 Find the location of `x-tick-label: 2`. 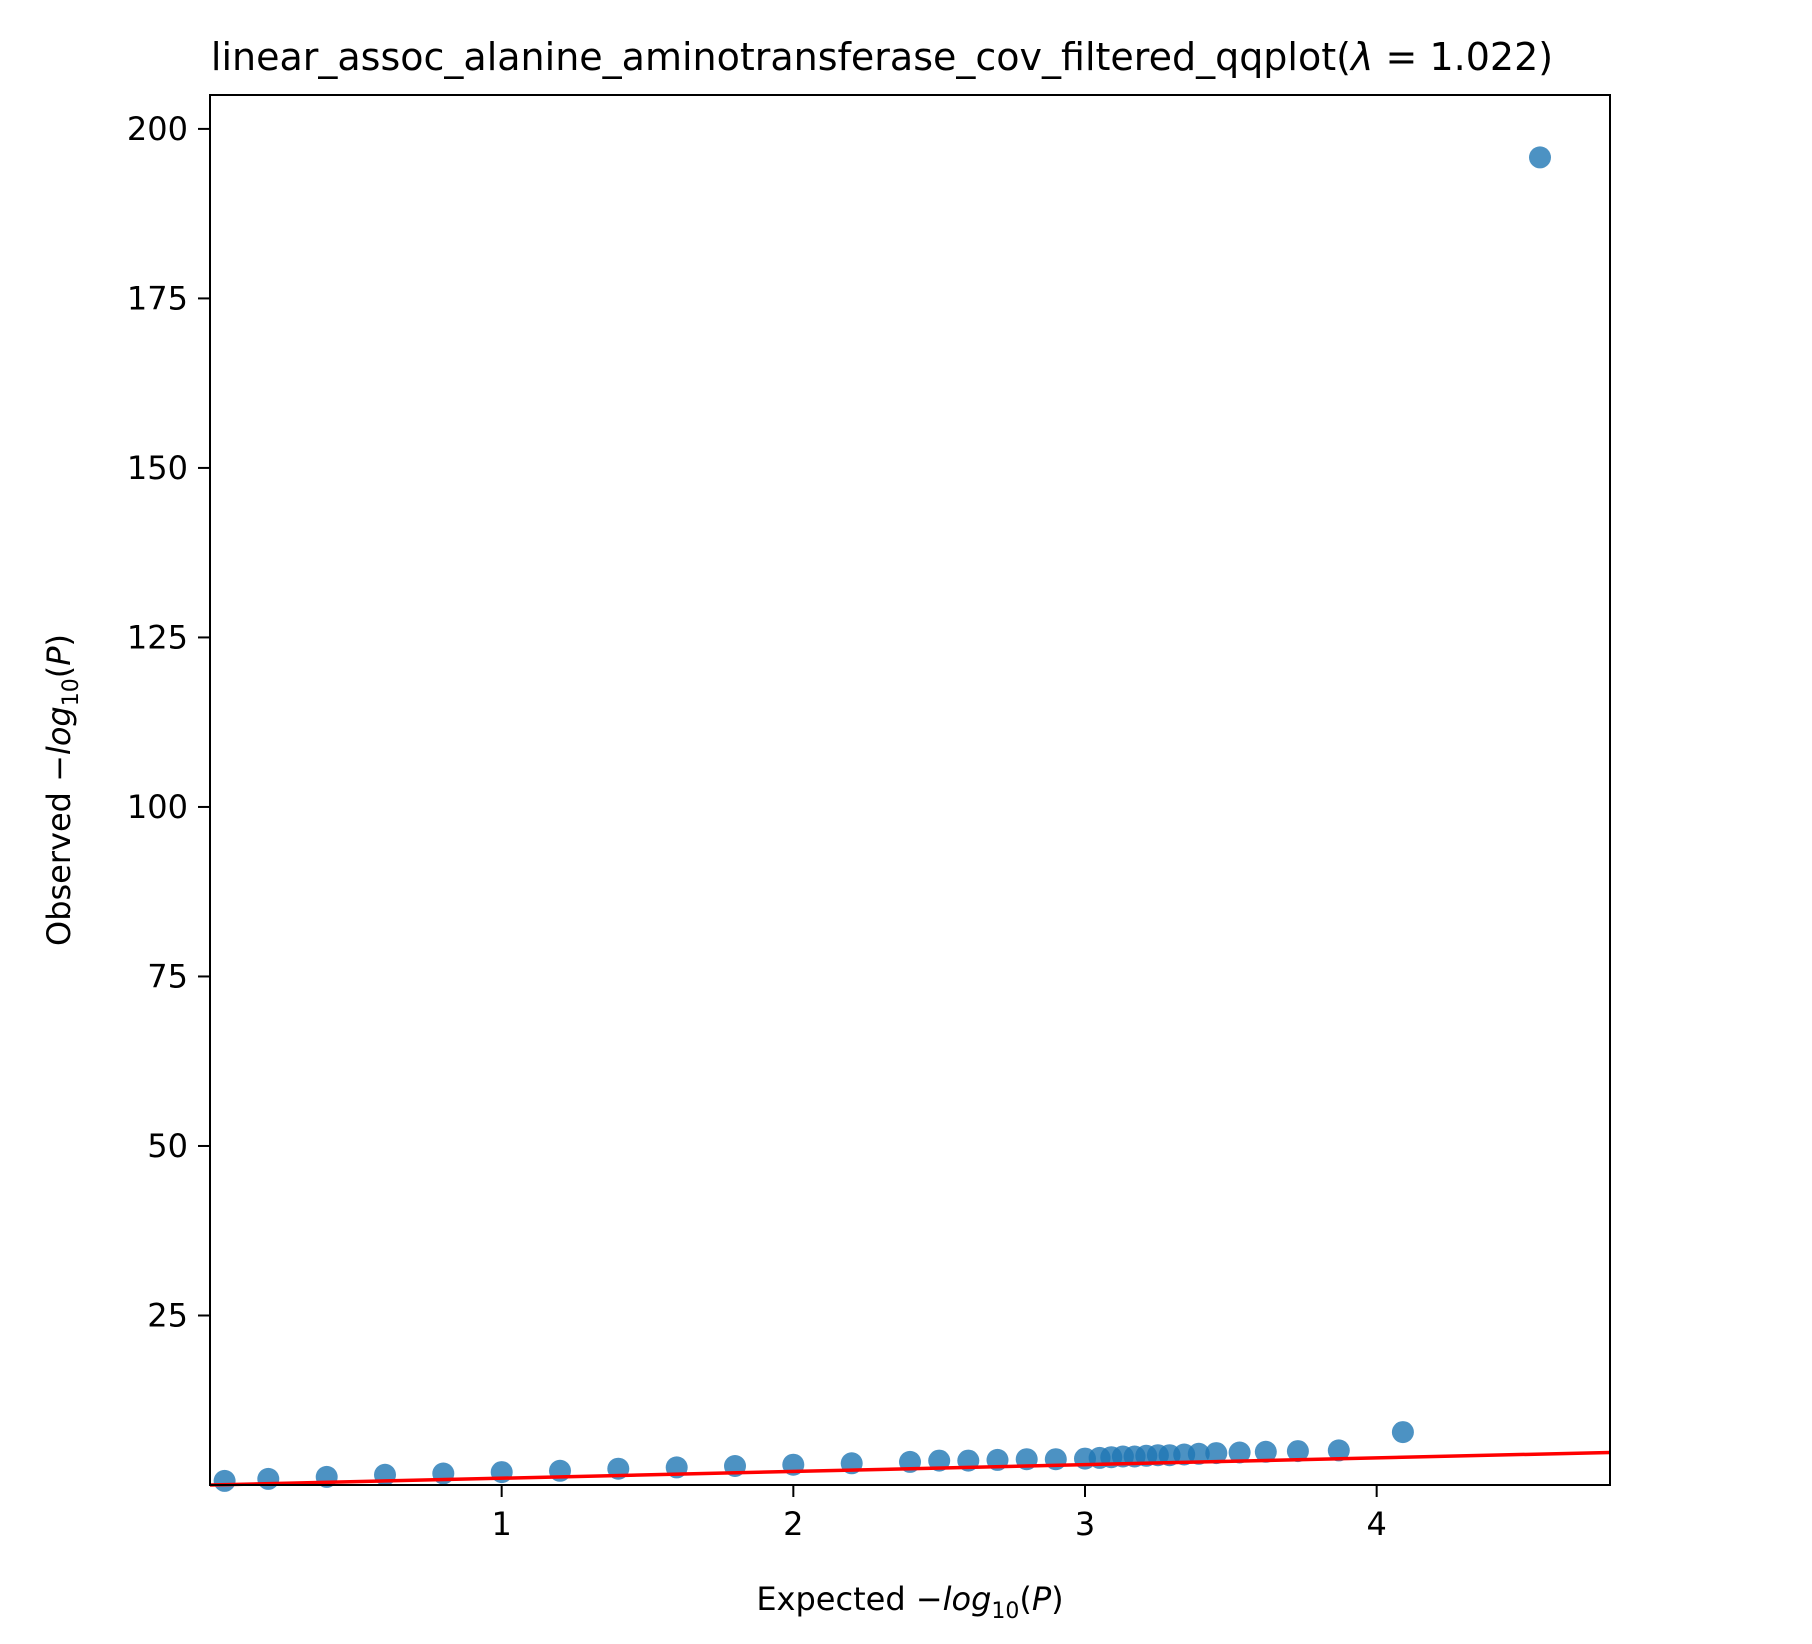

x-tick-label: 2 is located at coordinates (793, 1524).